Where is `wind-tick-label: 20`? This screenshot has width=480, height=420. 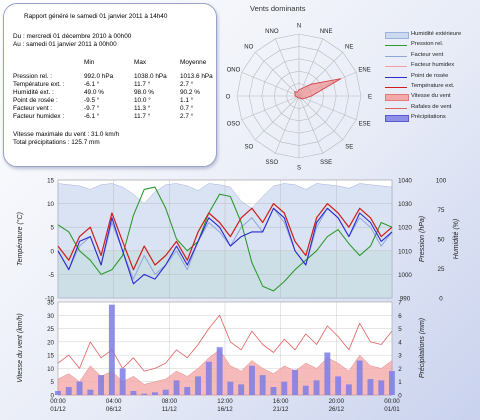
wind-tick-label: 20 is located at coordinates (50, 342).